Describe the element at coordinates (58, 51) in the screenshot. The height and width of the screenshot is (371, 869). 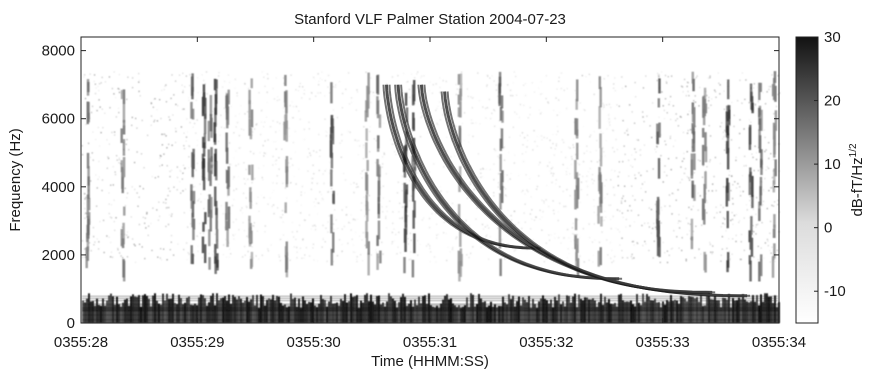
I see `y-tick-label: 8000` at that location.